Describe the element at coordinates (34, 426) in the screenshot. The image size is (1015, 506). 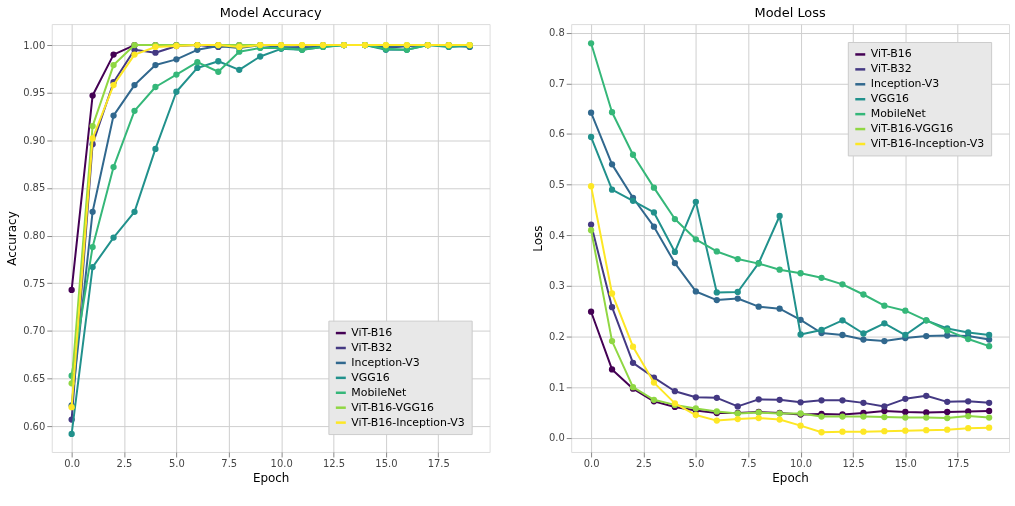
I see `y-tick-label: 0.60` at that location.